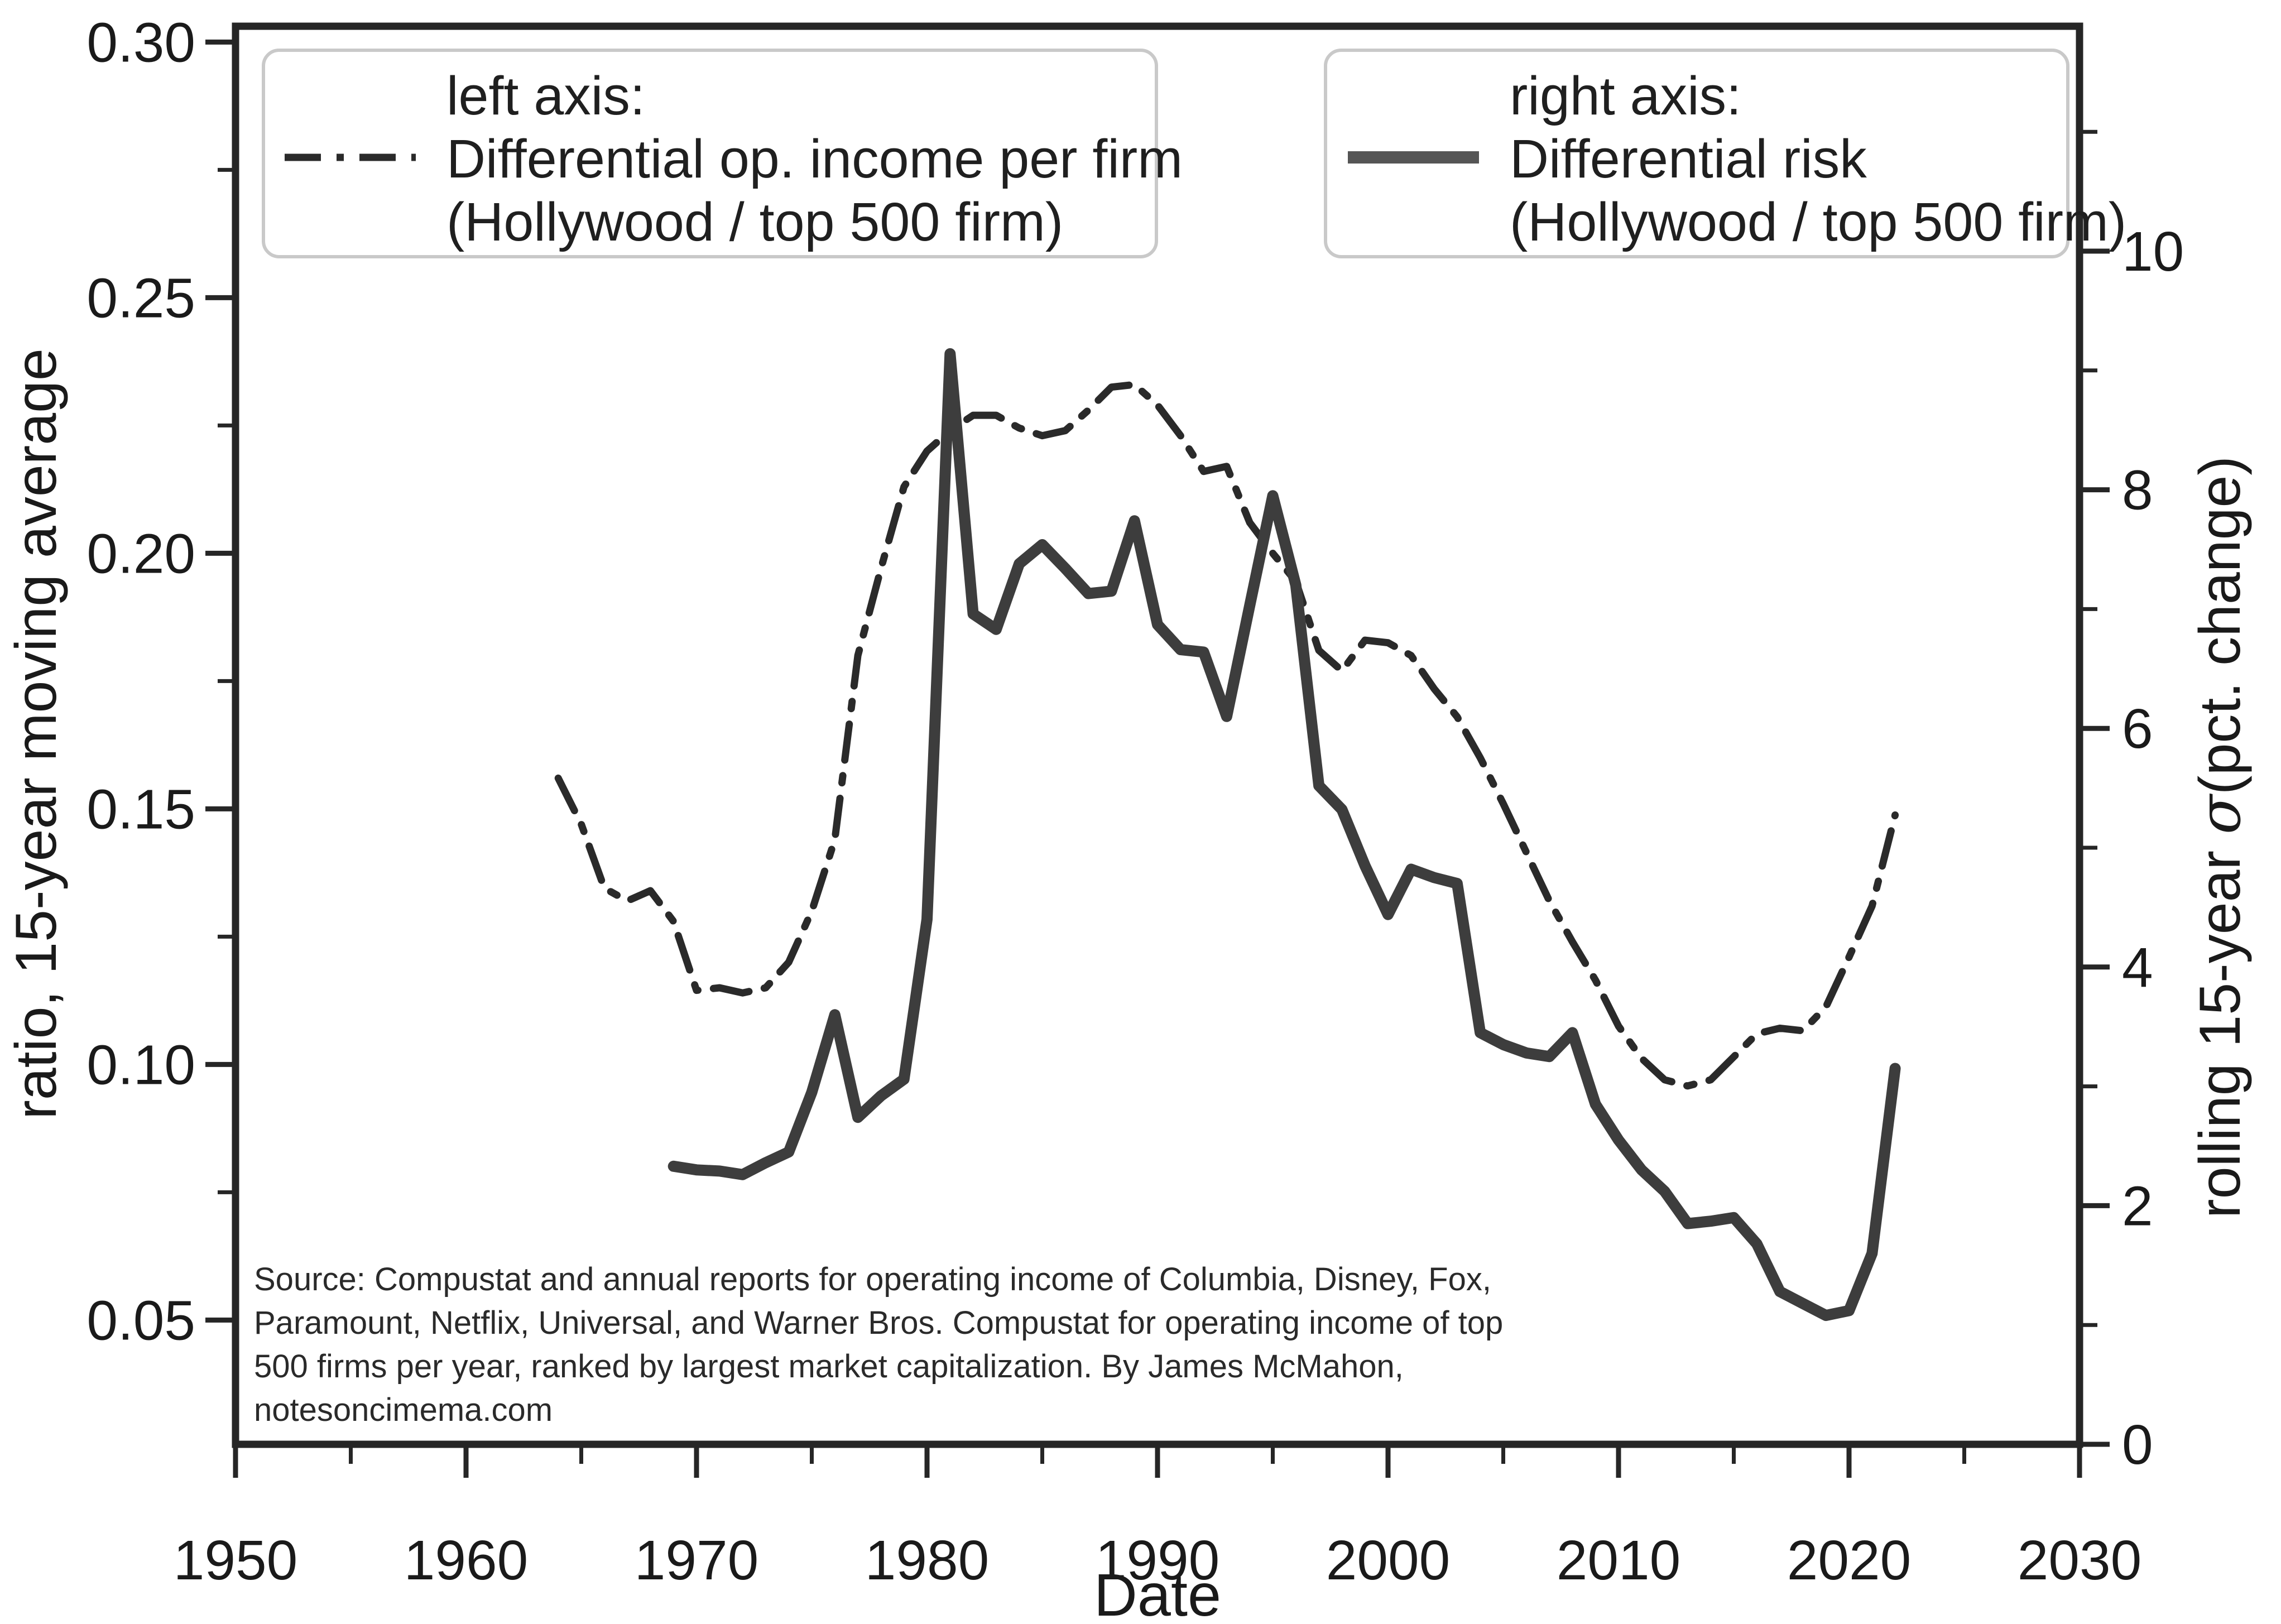 This screenshot has height=1624, width=2281. I want to click on right-tick-label: 0, so click(2137, 1445).